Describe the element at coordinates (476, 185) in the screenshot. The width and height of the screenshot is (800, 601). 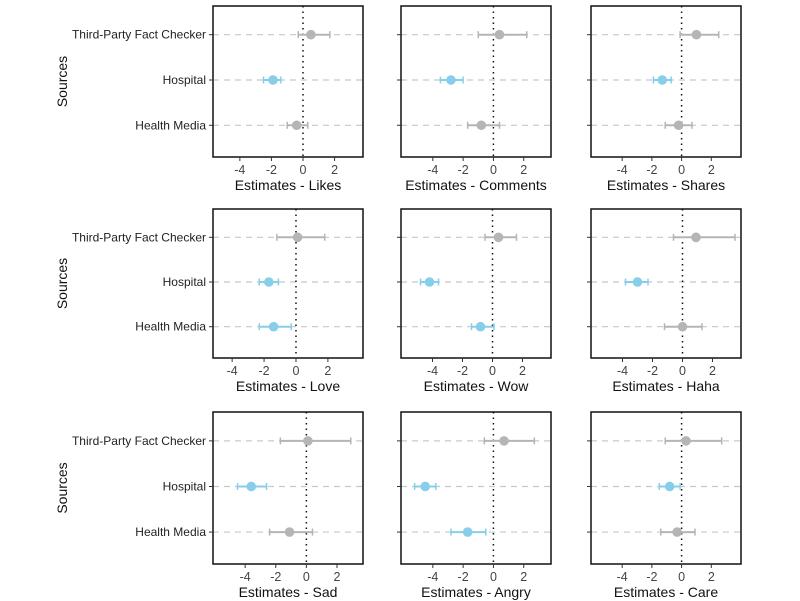
I see `x-axis-label: Estimates - Comments` at that location.